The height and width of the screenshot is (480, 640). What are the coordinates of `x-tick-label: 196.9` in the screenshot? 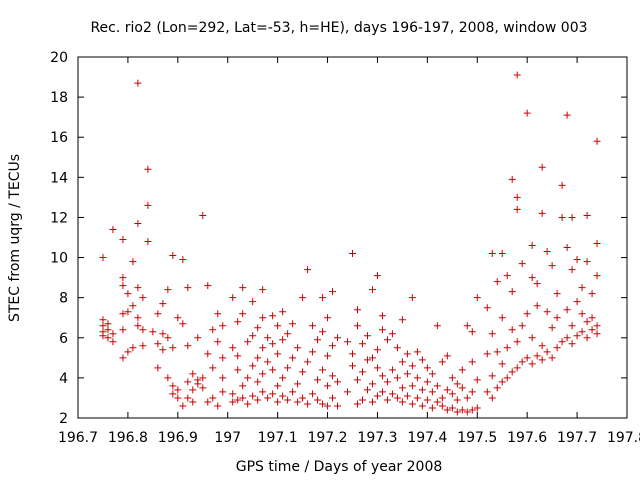 It's located at (178, 438).